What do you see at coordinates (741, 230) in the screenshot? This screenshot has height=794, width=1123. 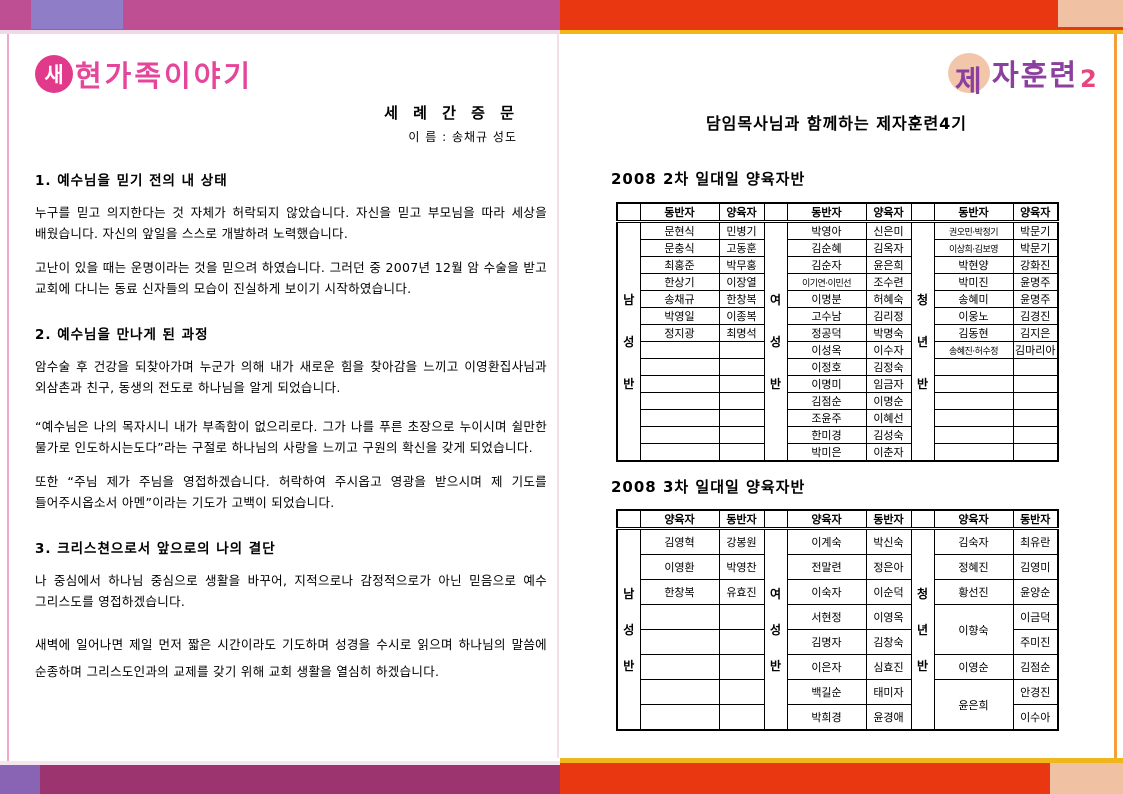 I see `roster-cell: 민병기` at bounding box center [741, 230].